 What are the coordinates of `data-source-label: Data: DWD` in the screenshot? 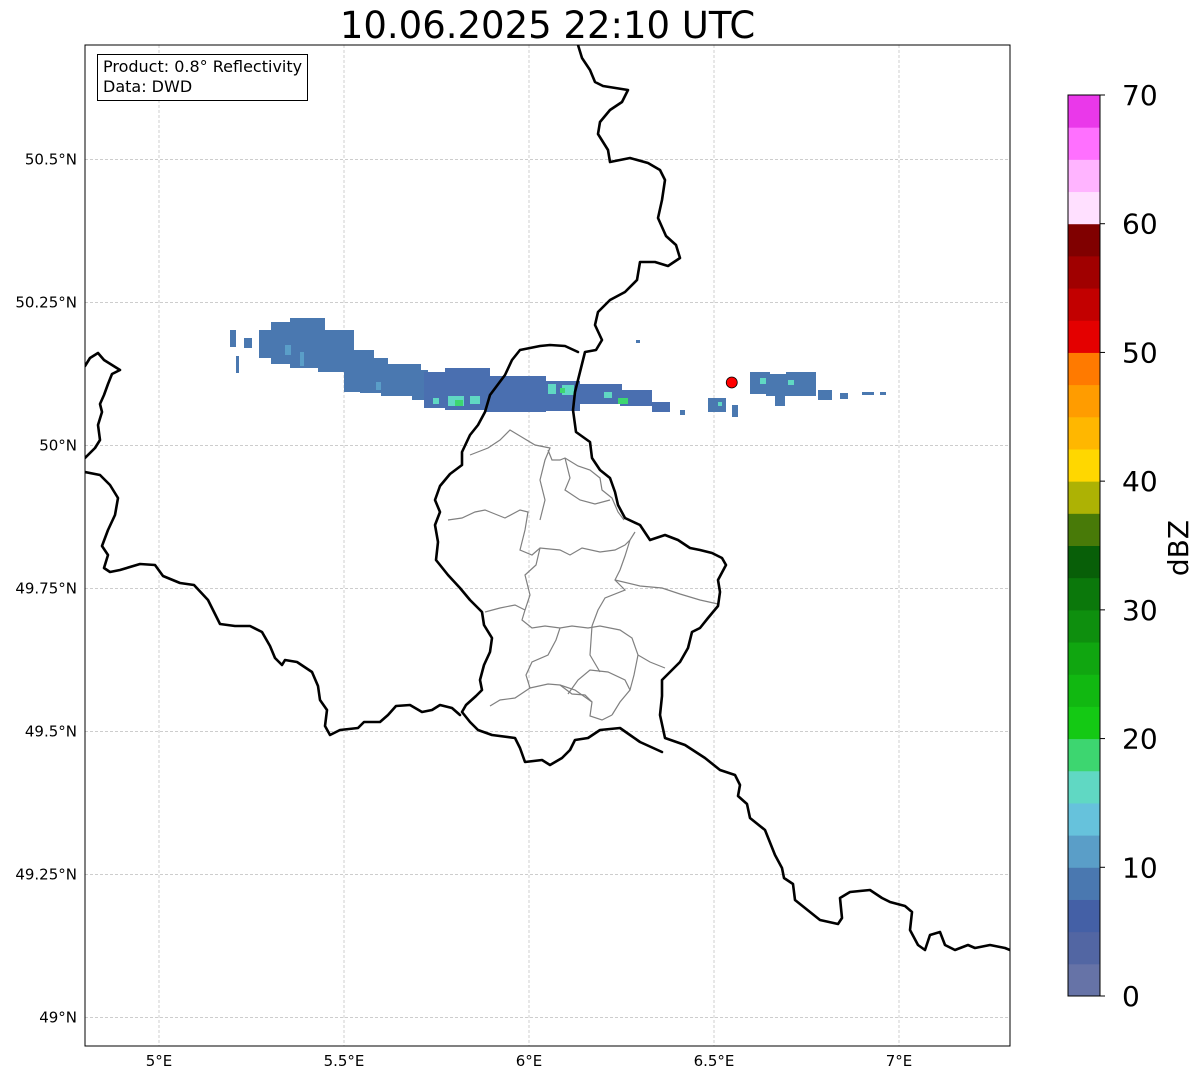 It's located at (148, 86).